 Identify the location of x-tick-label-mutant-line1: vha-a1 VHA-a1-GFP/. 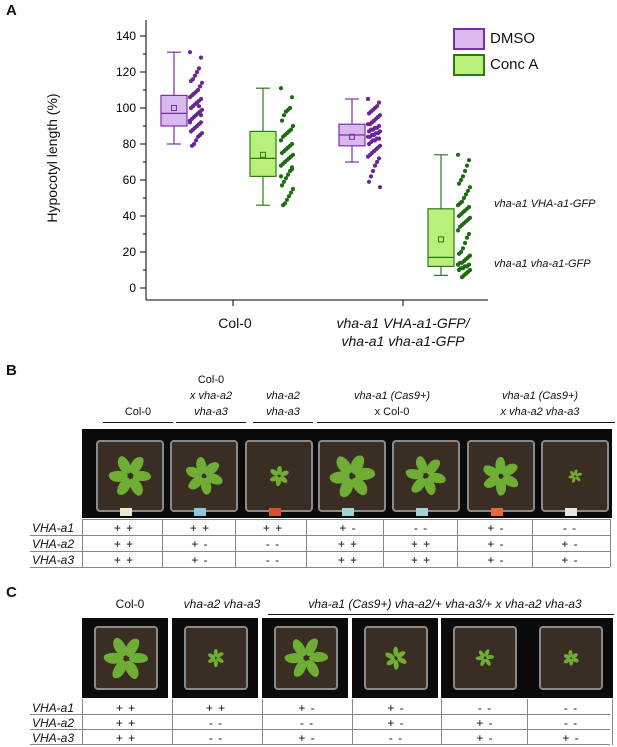
(403, 323).